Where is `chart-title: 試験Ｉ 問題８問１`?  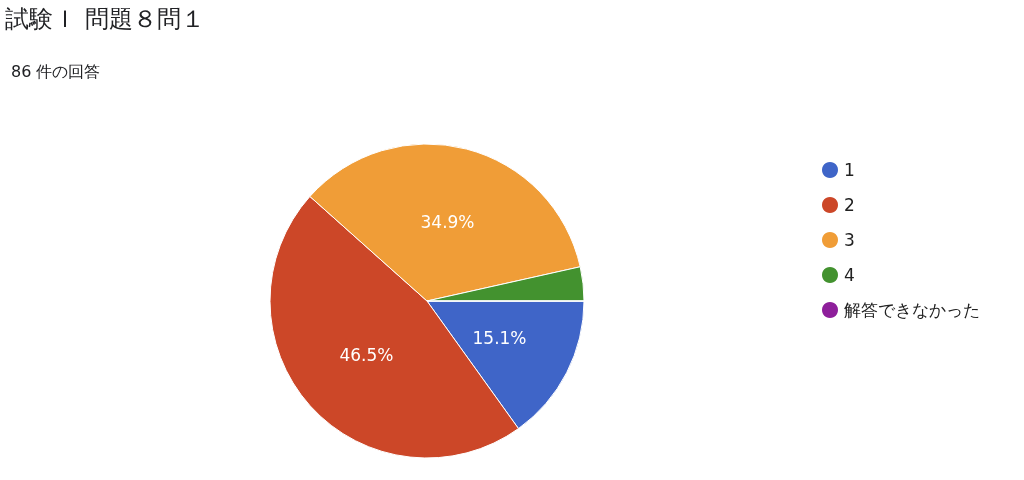 chart-title: 試験Ｉ 問題８問１ is located at coordinates (105, 19).